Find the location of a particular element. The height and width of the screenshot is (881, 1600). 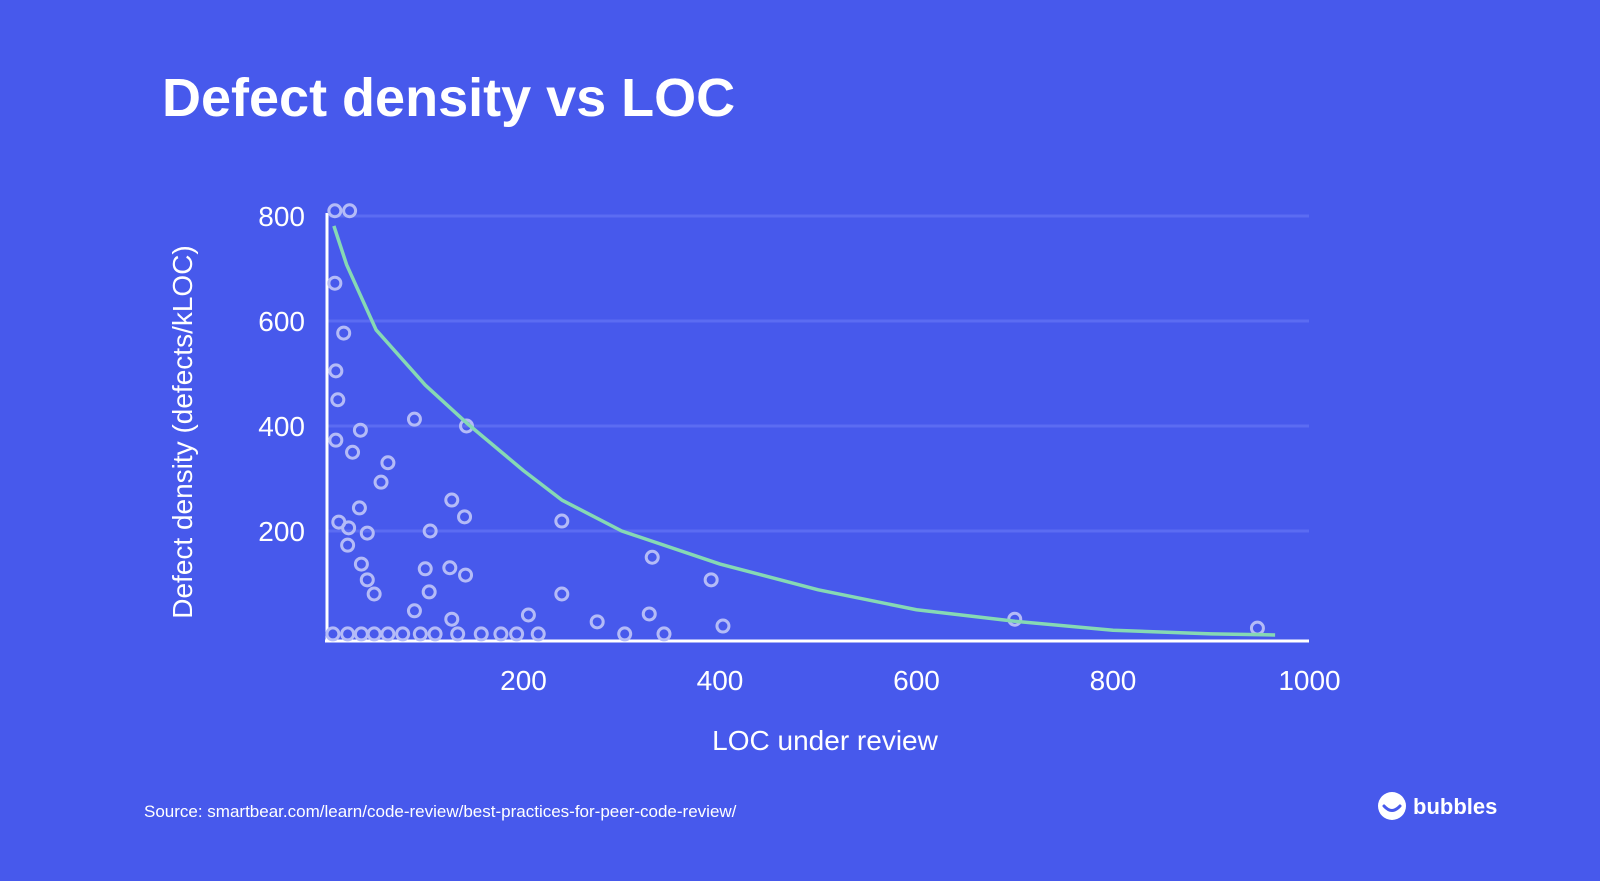

y-axis-label: Defect density (defects/kLOC) is located at coordinates (182, 431).